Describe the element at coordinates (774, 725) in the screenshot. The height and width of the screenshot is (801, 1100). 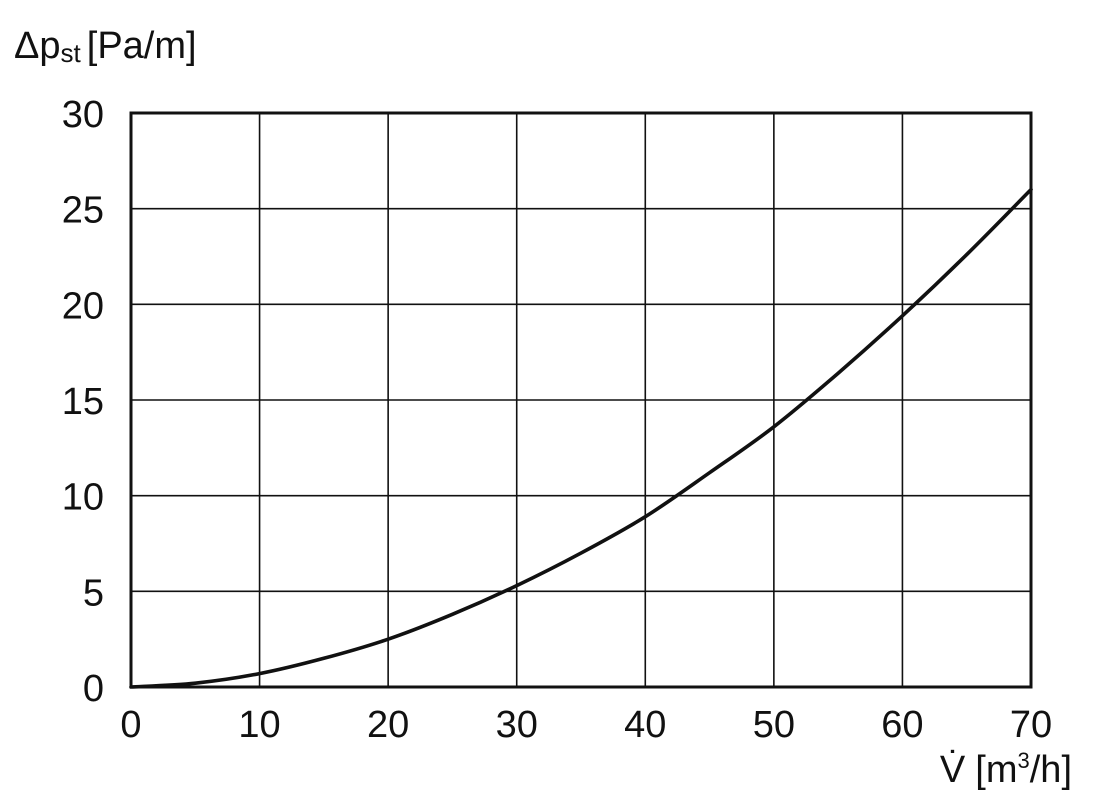
I see `x-tick-label: 50` at that location.